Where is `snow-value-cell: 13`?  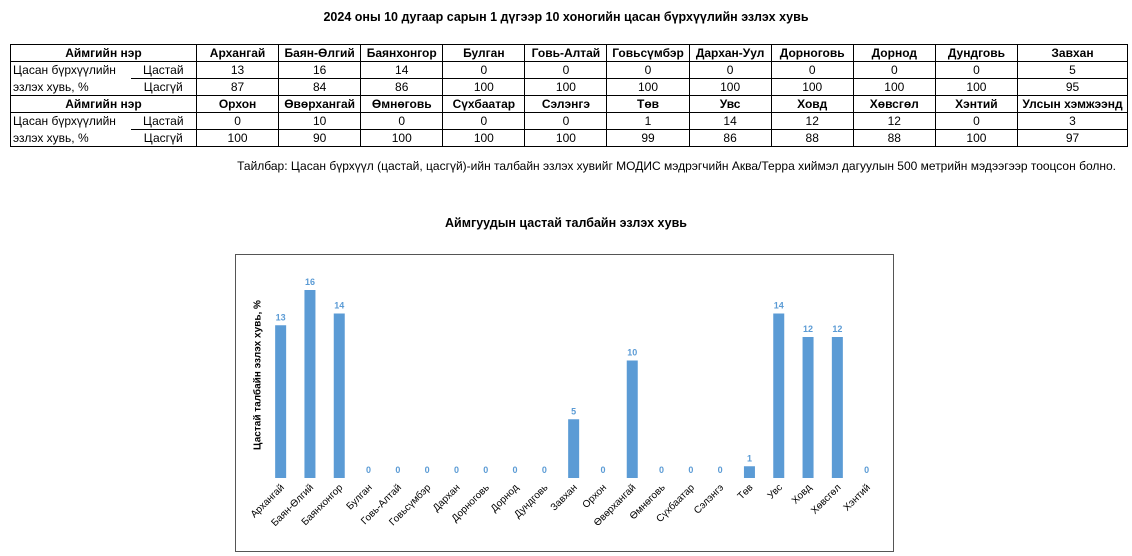
snow-value-cell: 13 is located at coordinates (237, 70).